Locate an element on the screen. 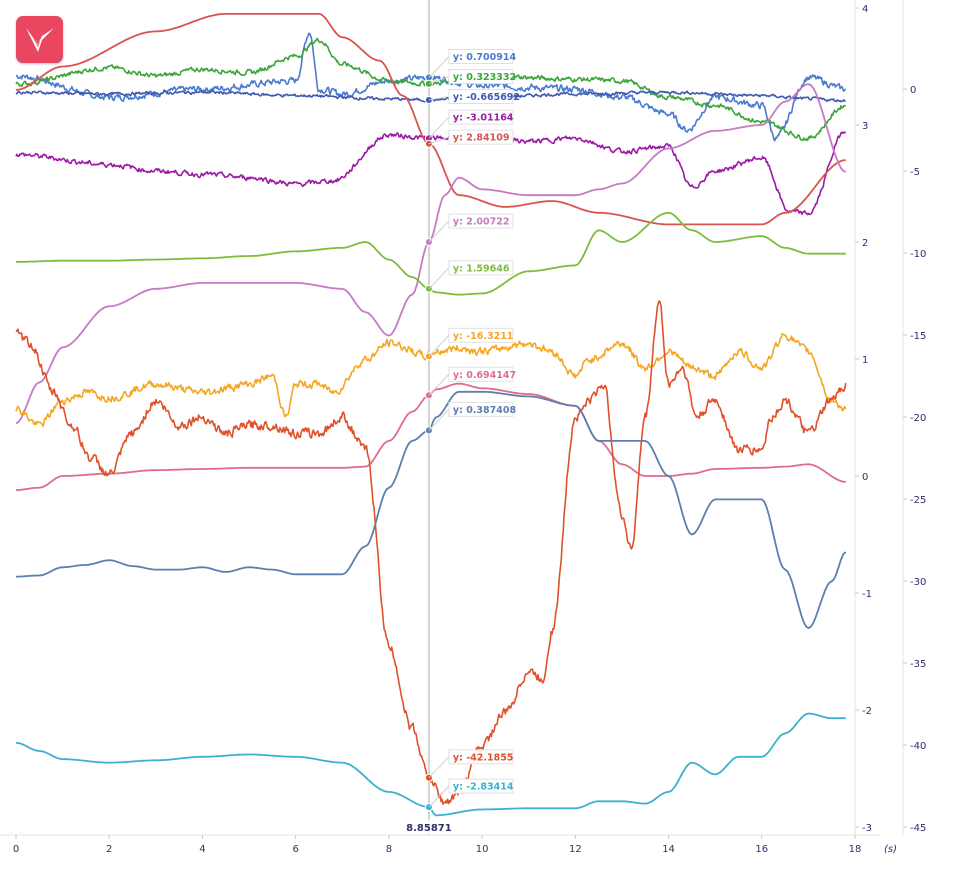 Image resolution: width=955 pixels, height=890 pixels. x-tick-label: 18 is located at coordinates (855, 849).